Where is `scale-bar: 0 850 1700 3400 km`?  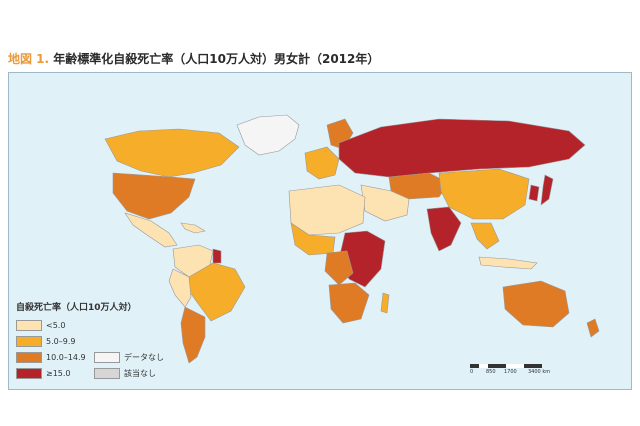
scale-bar: 0 850 1700 3400 km is located at coordinates (510, 373).